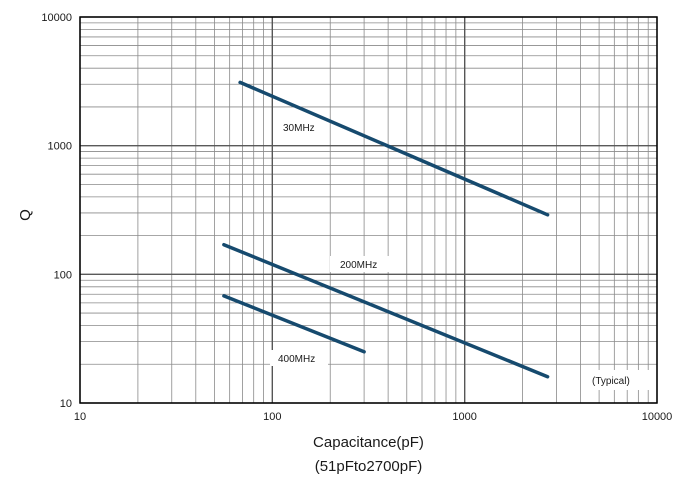 The height and width of the screenshot is (481, 695). What do you see at coordinates (299, 128) in the screenshot?
I see `series-label-30mhz: 30MHz` at bounding box center [299, 128].